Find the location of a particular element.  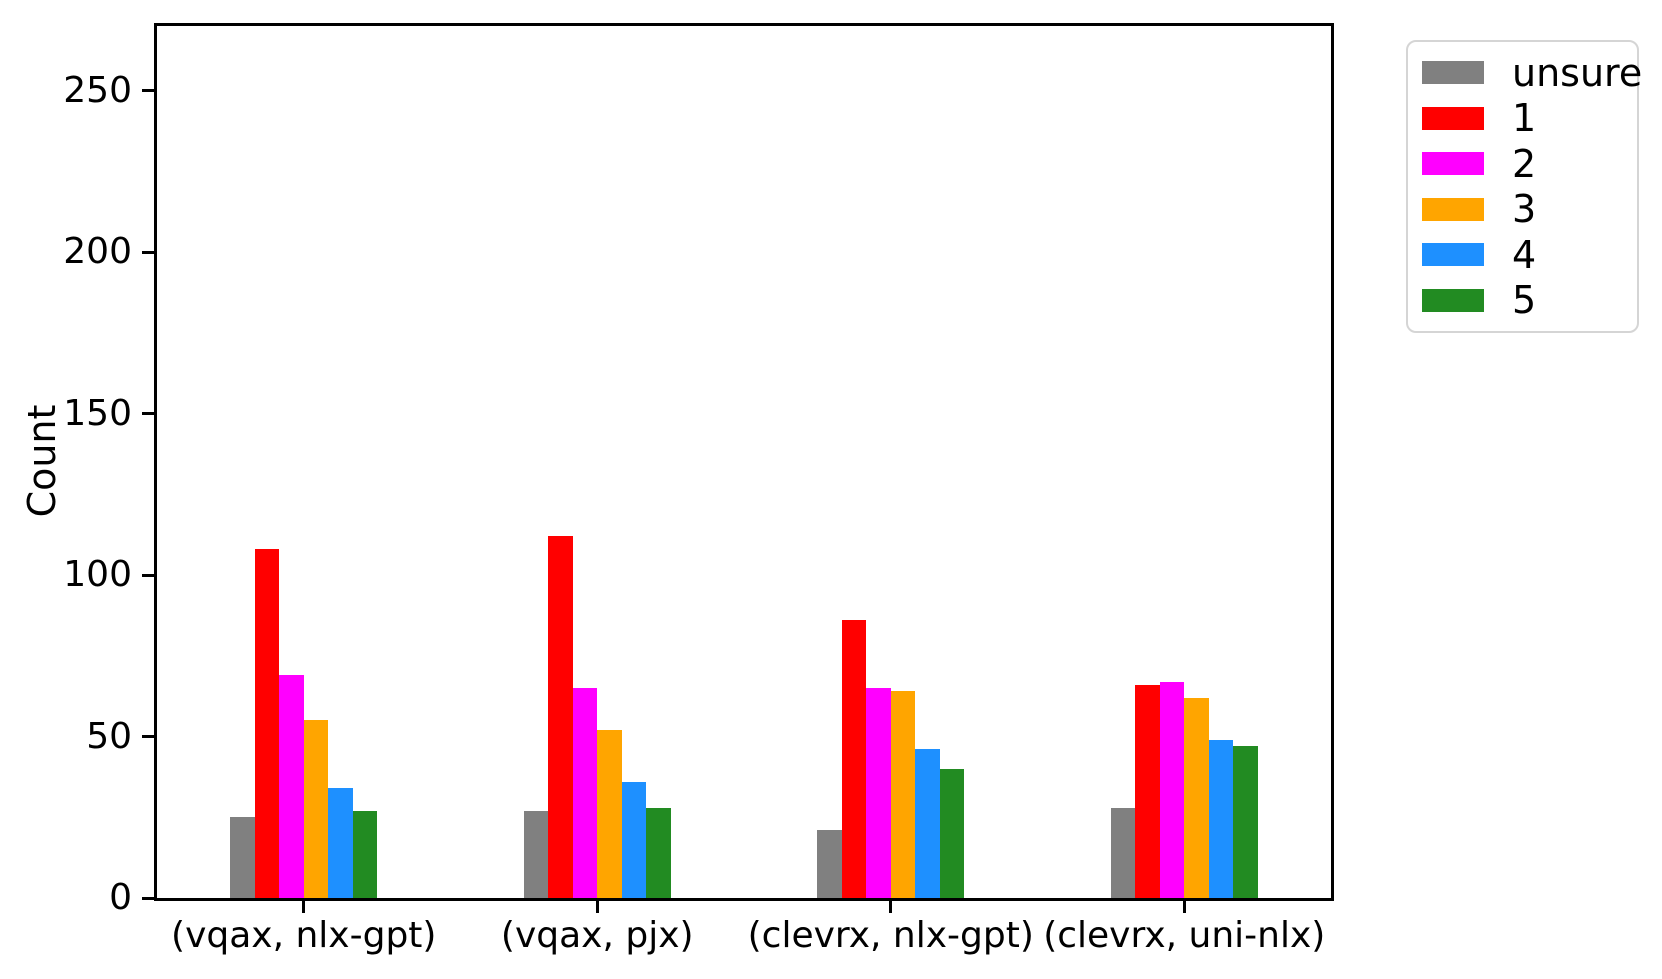

x-tick-label: (clevrx, nlx-gpt) is located at coordinates (890, 935).